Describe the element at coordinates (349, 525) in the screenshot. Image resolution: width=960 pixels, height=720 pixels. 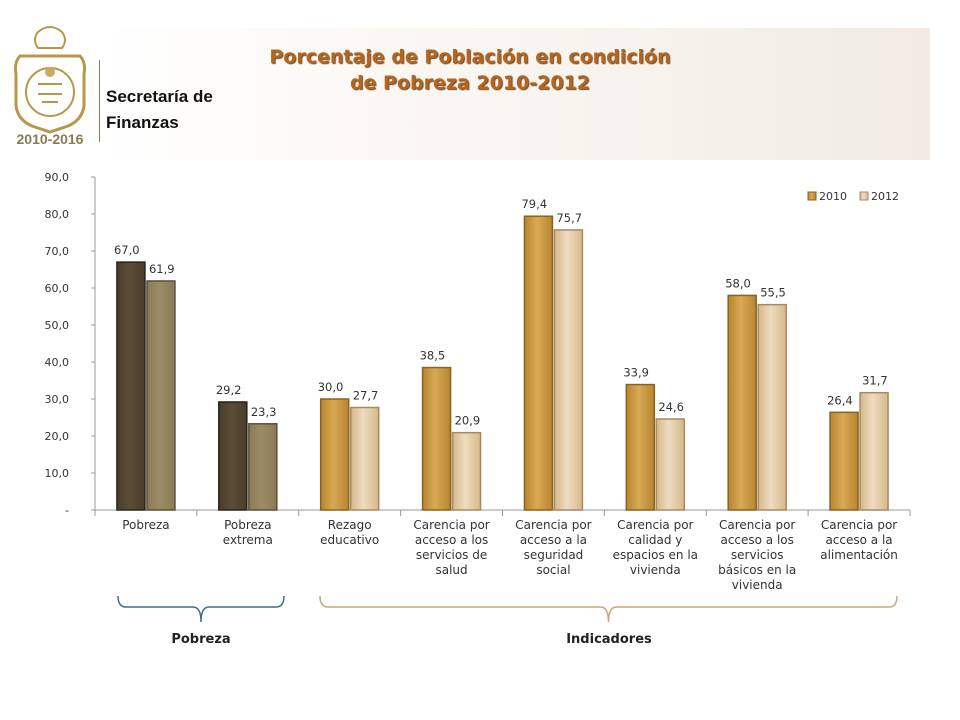
I see `x-category-label-line: Rezago` at that location.